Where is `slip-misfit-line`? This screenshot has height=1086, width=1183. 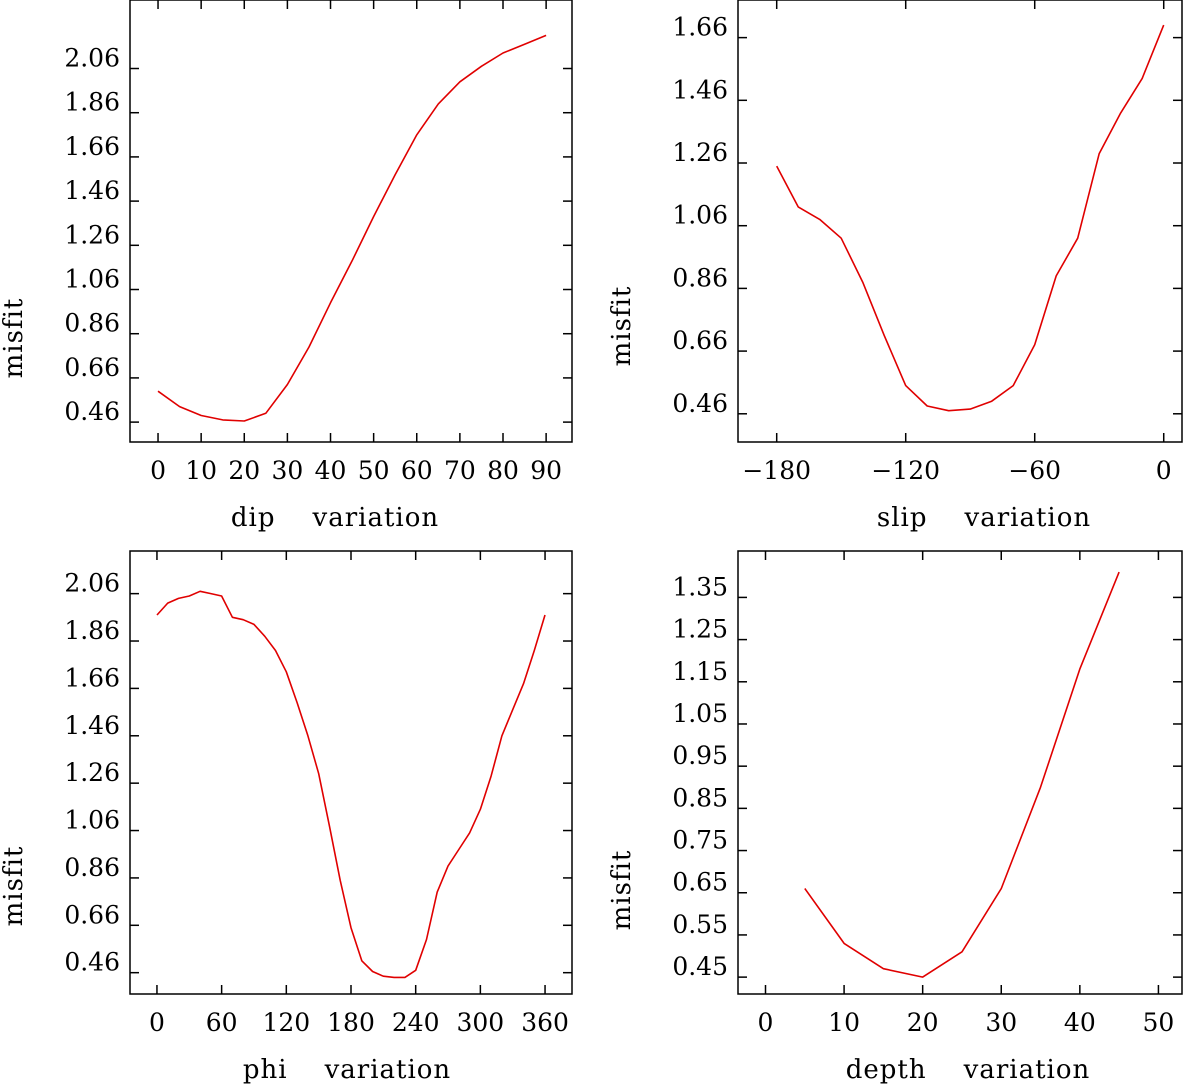 slip-misfit-line is located at coordinates (970, 218).